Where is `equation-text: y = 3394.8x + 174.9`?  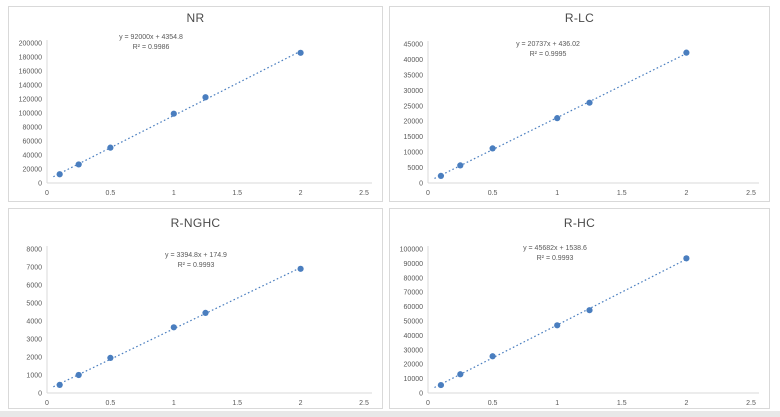 equation-text: y = 3394.8x + 174.9 is located at coordinates (196, 255).